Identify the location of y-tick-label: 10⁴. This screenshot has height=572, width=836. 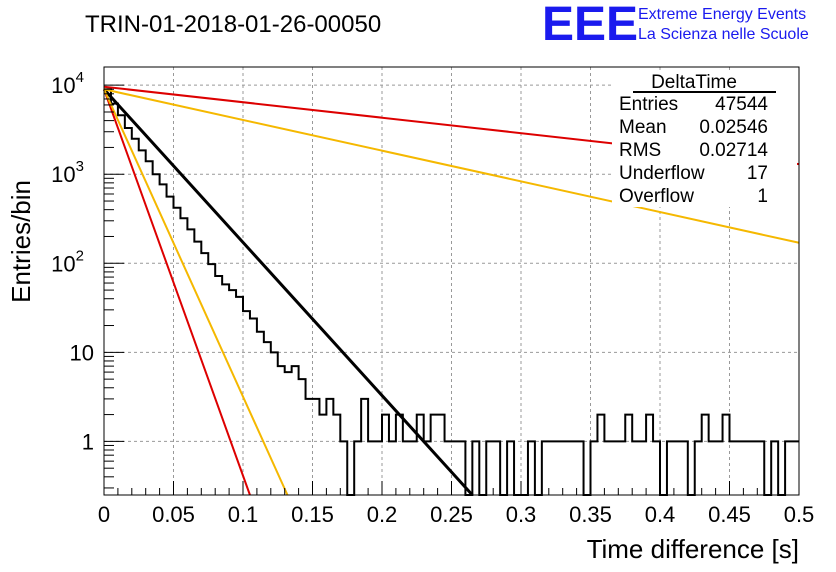
(67, 83).